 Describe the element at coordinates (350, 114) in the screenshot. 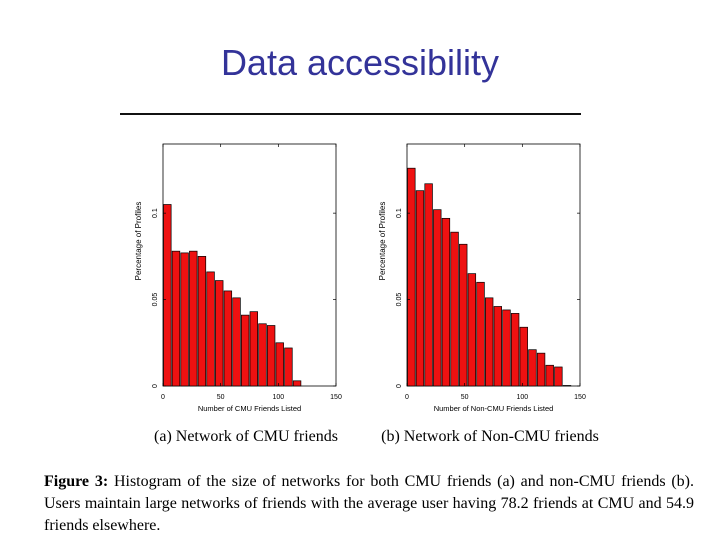

I see `title-divider` at that location.